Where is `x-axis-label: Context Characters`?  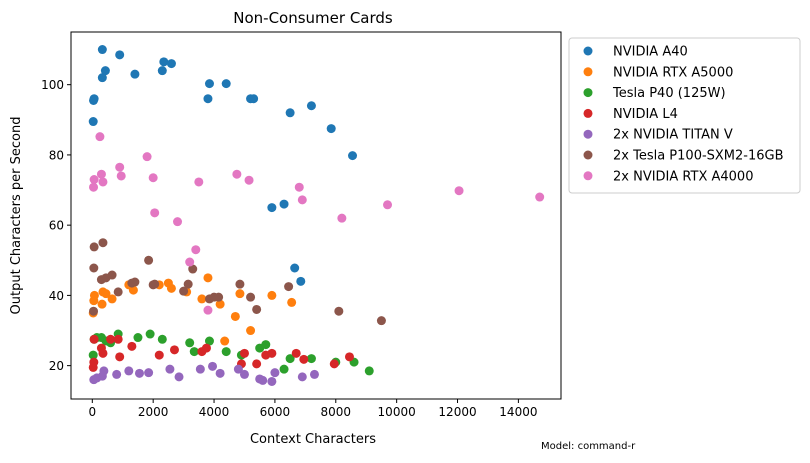
x-axis-label: Context Characters is located at coordinates (313, 439).